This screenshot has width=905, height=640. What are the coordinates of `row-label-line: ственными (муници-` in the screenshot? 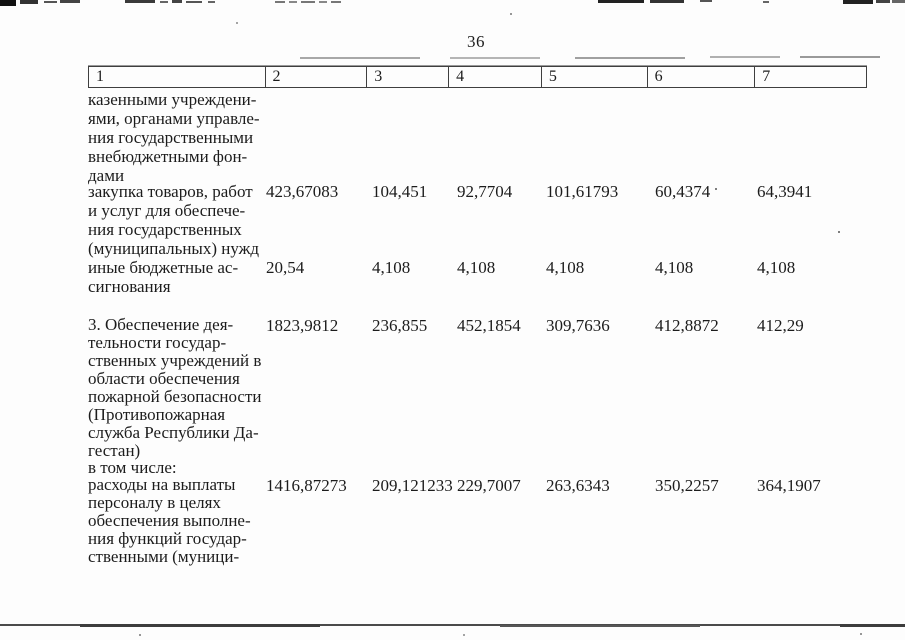 It's located at (164, 556).